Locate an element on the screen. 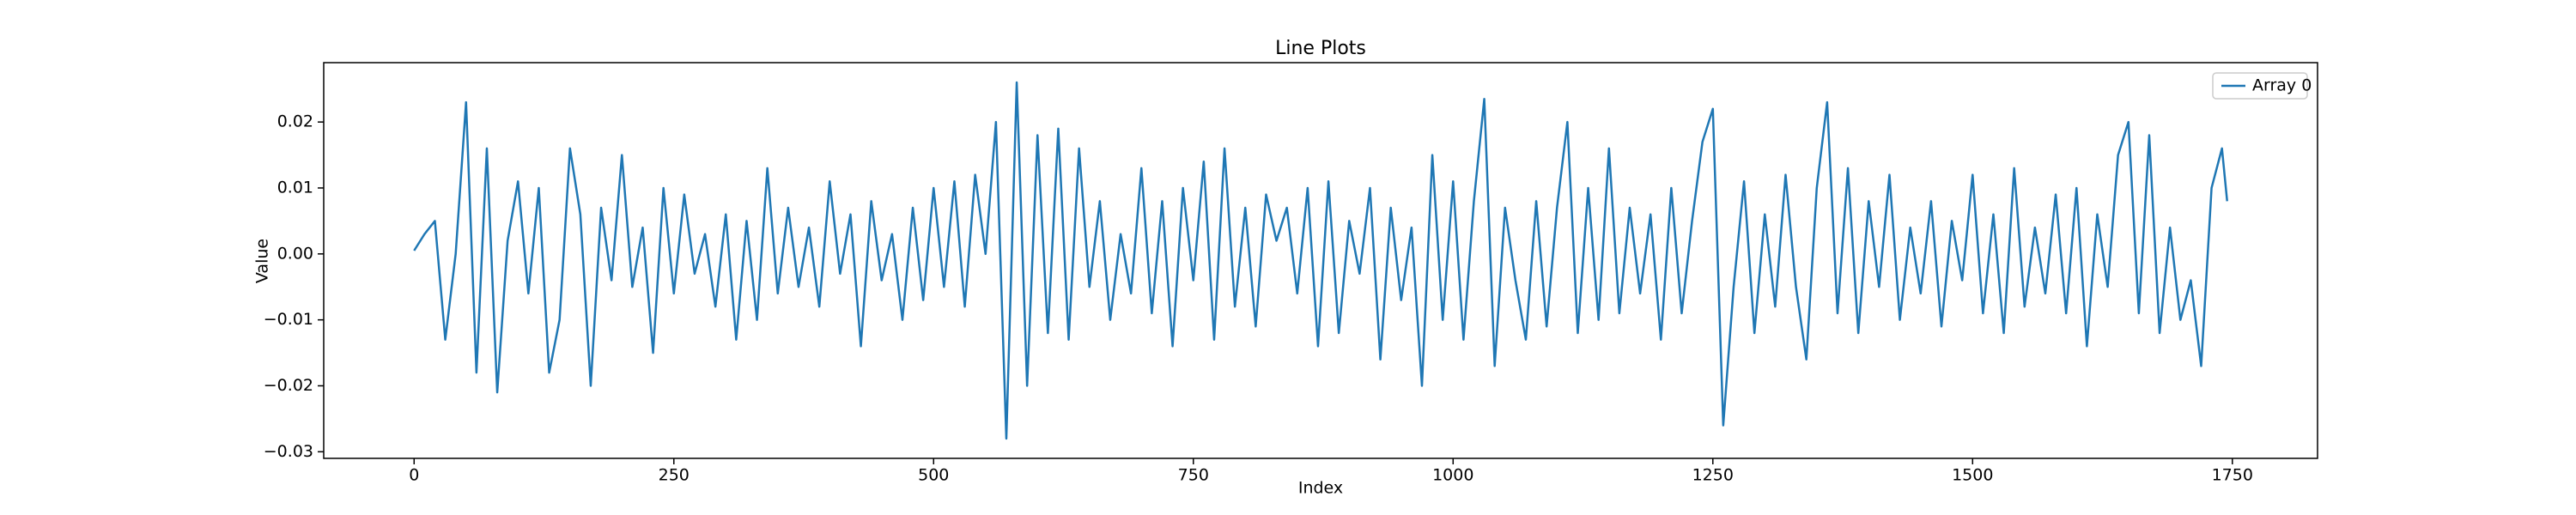 The image size is (2576, 515). x-tick-label: 1000 is located at coordinates (1452, 475).